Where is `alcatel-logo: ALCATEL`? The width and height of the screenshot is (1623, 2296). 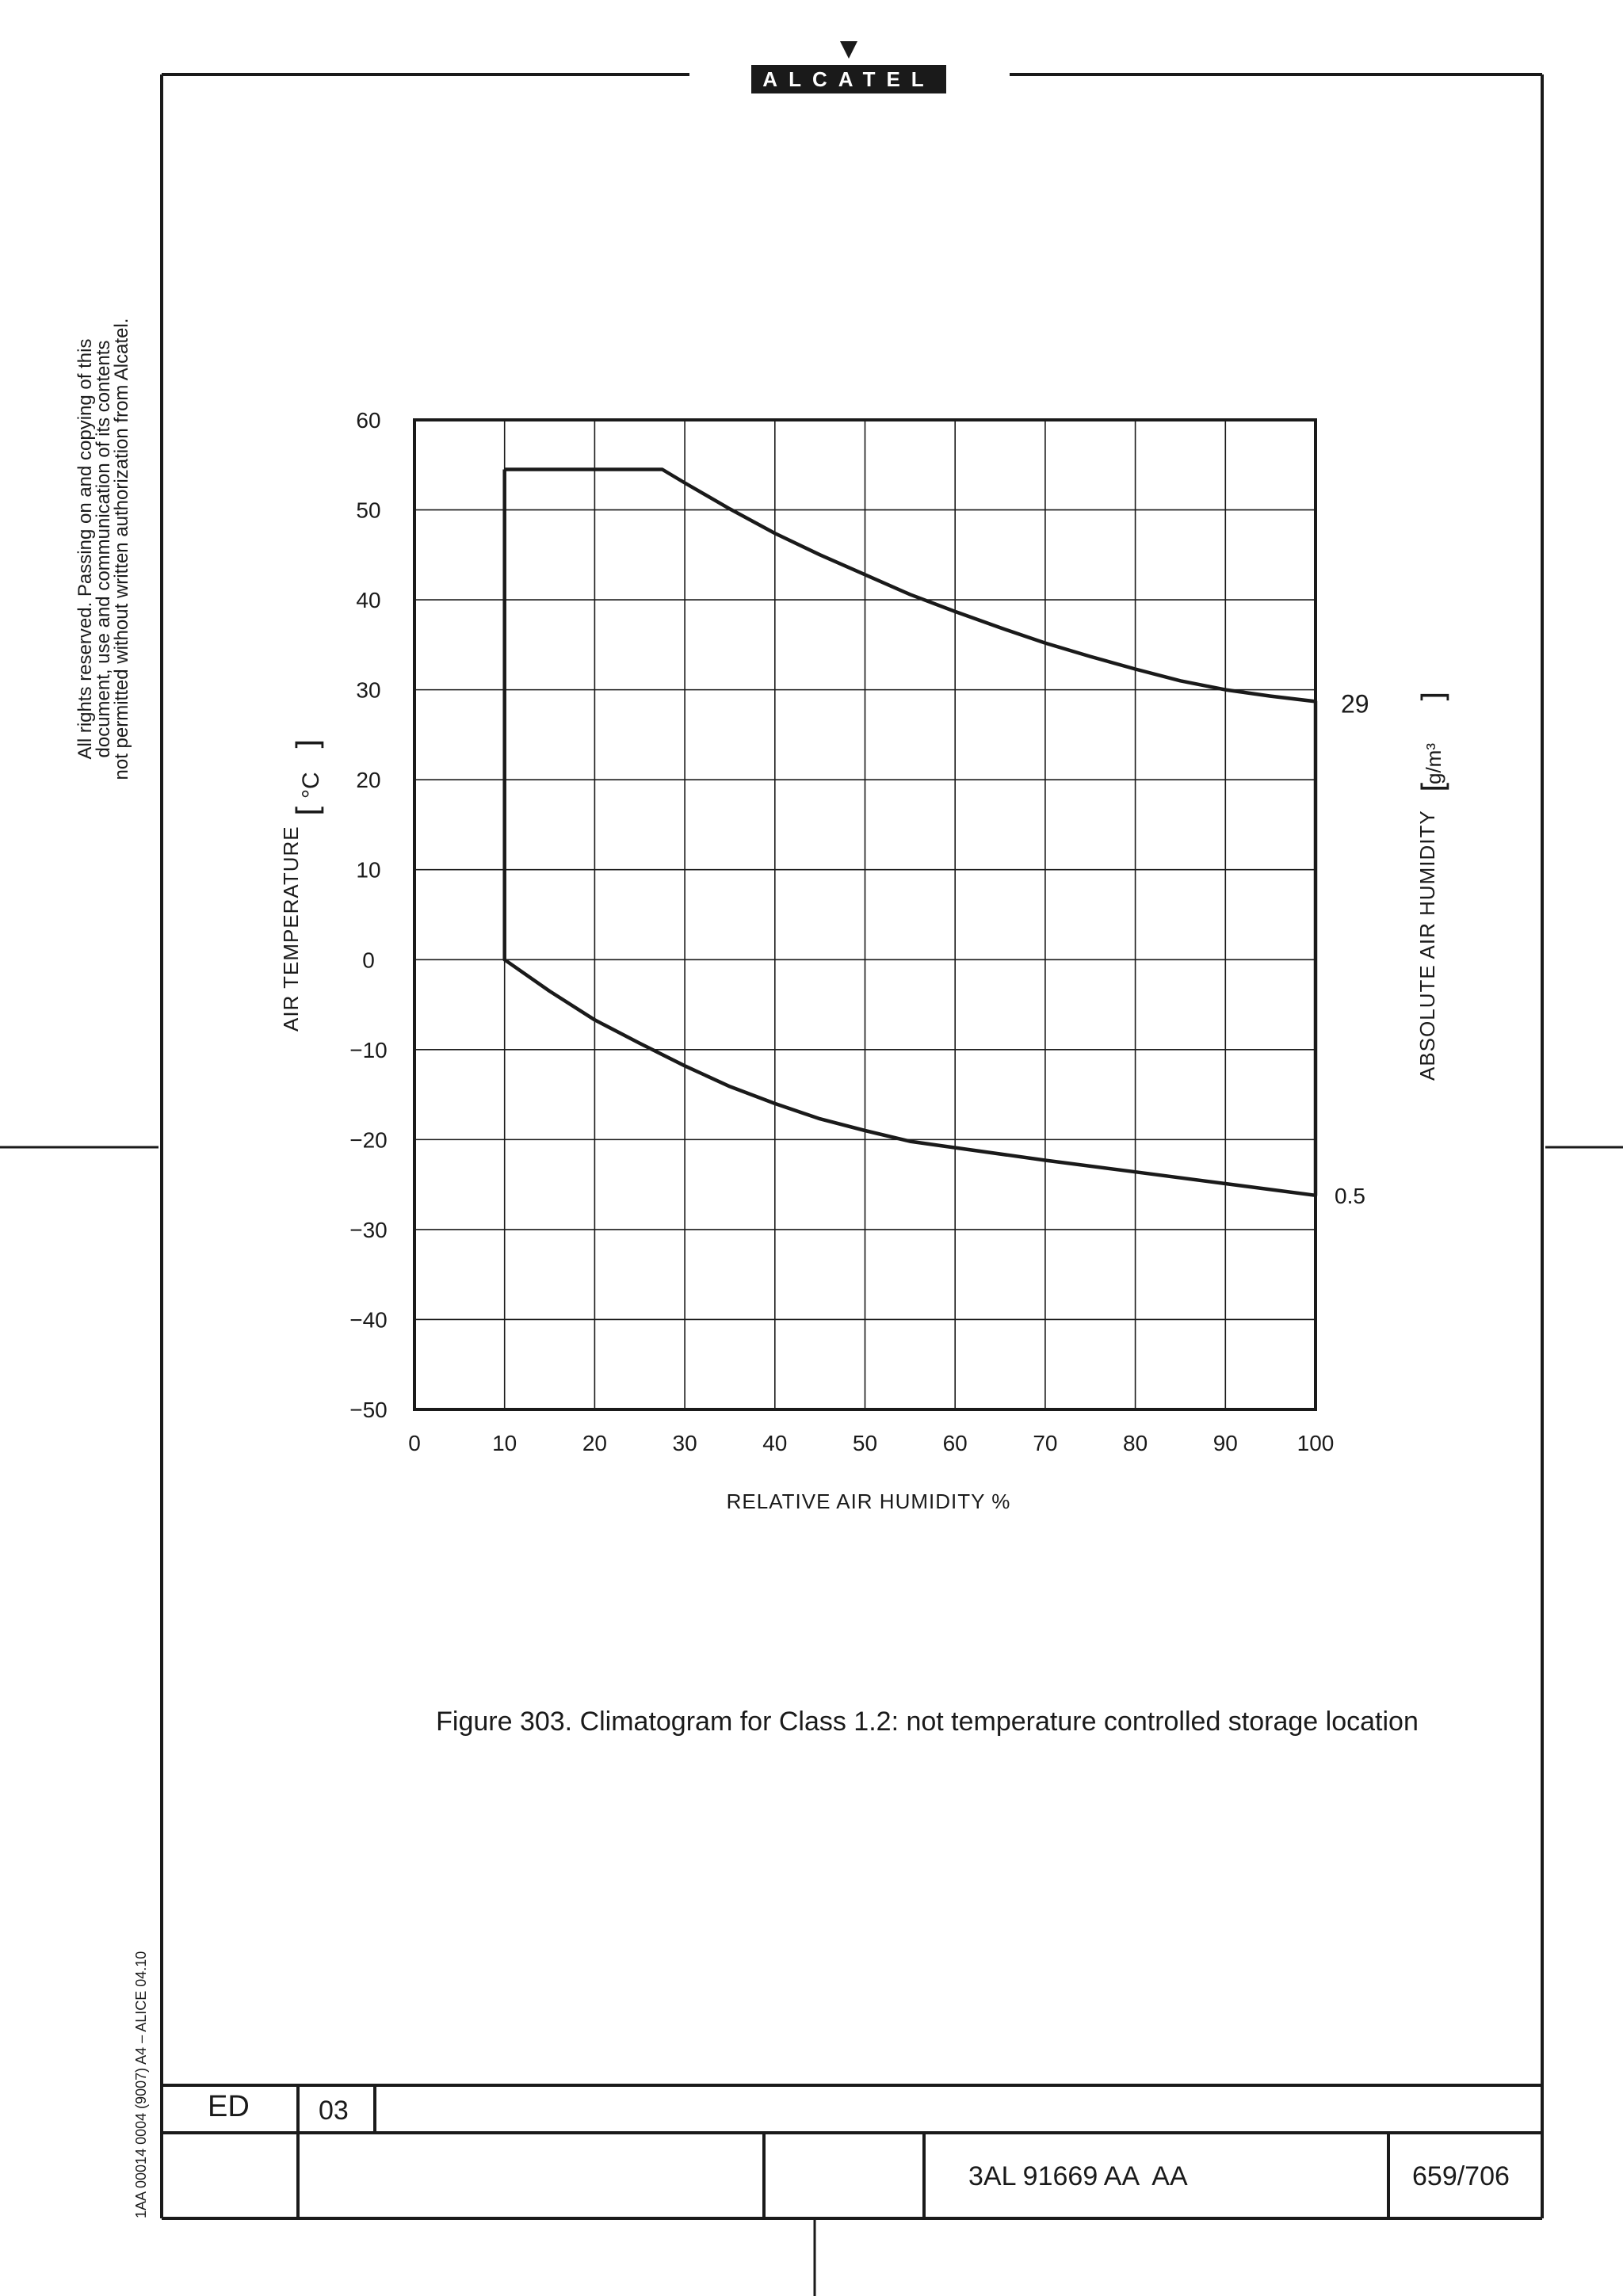
alcatel-logo: ALCATEL is located at coordinates (848, 67).